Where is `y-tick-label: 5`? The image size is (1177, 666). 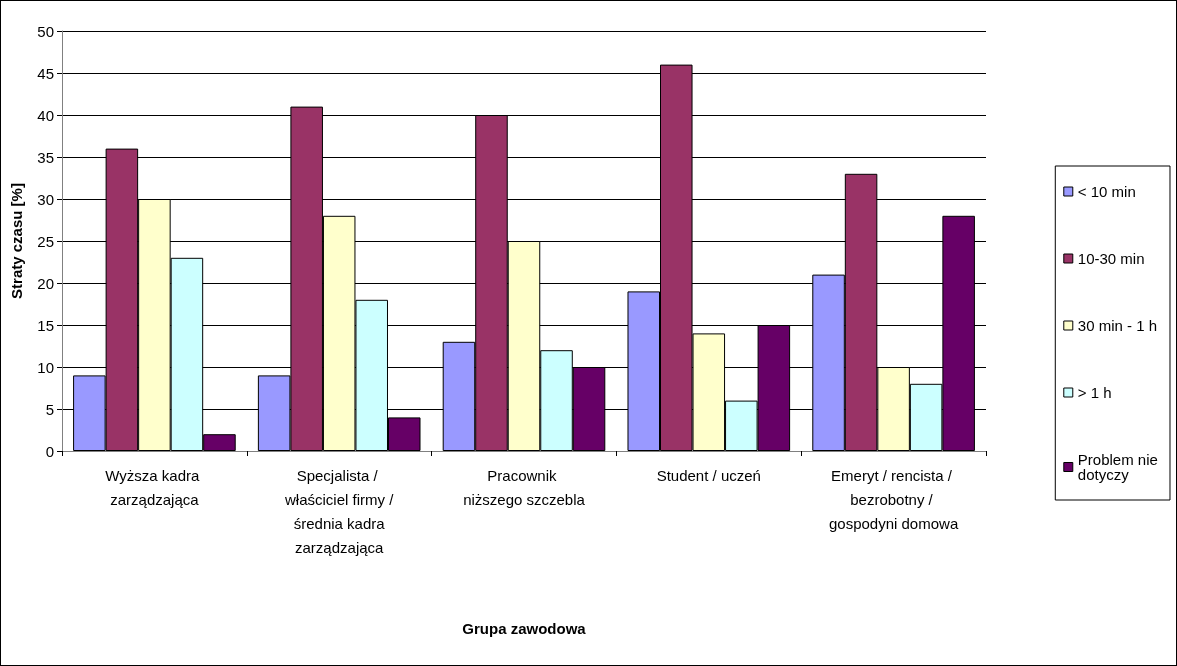
y-tick-label: 5 is located at coordinates (49, 409).